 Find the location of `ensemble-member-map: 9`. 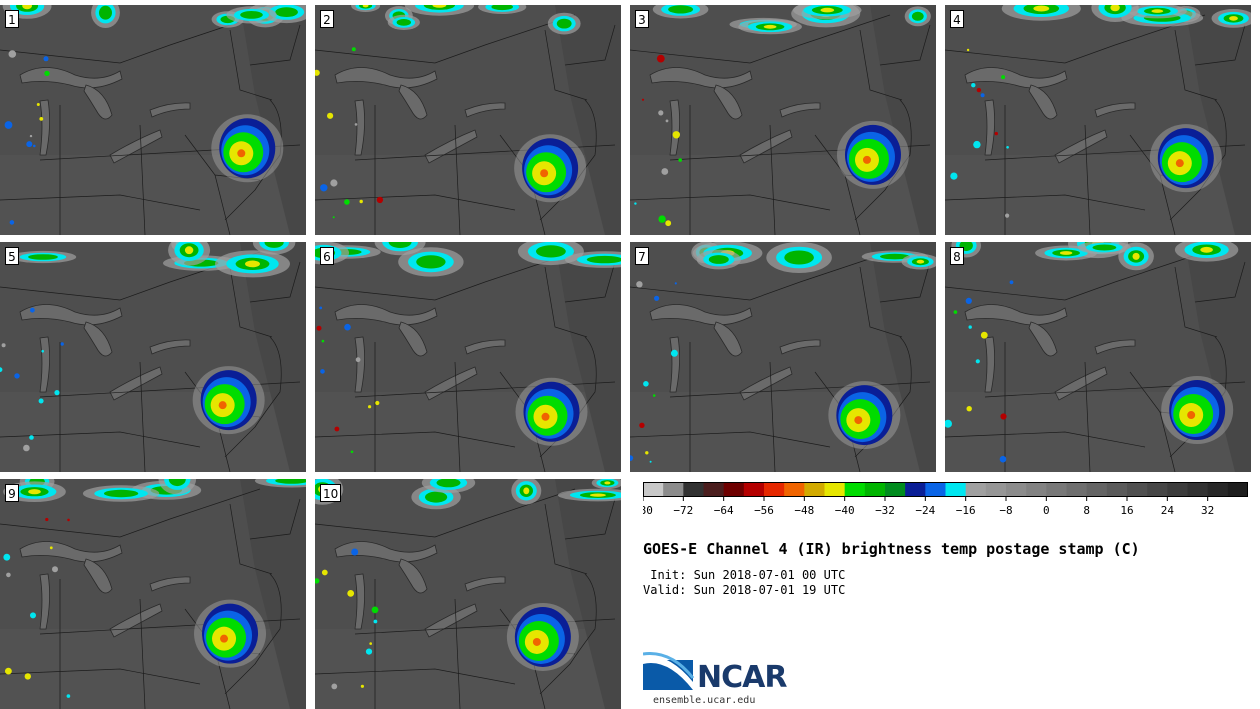

ensemble-member-map: 9 is located at coordinates (153, 594).